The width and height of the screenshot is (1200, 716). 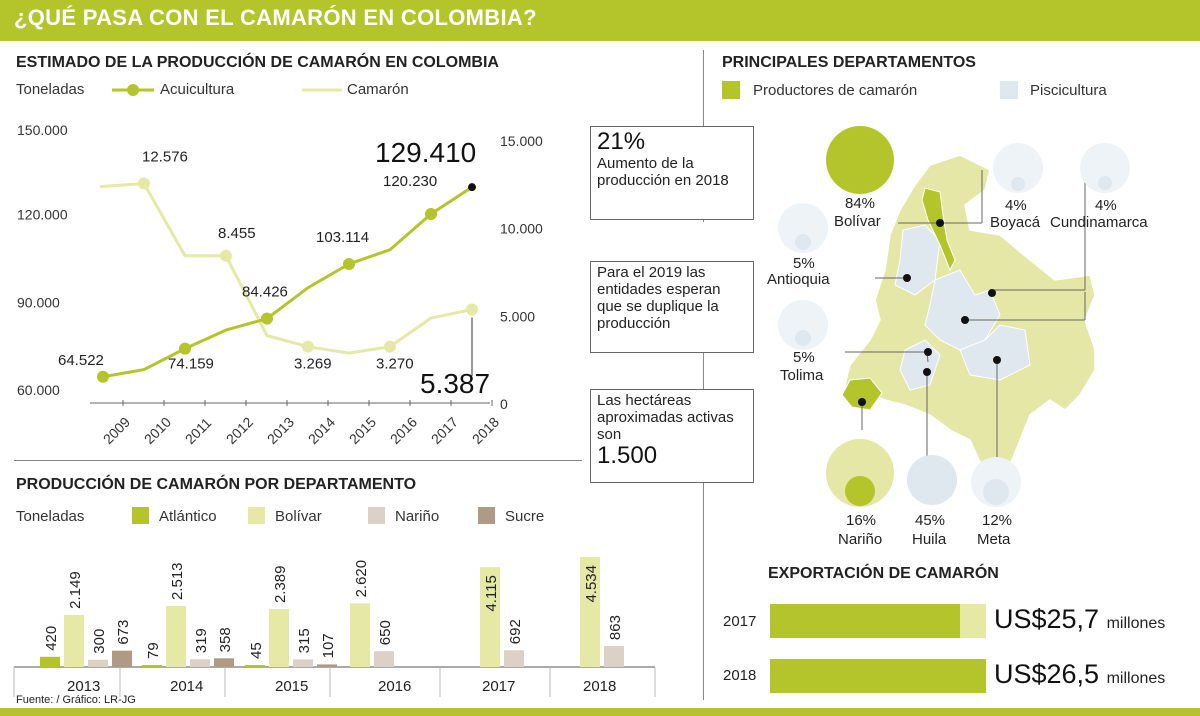 I want to click on marker-boyaca, so click(x=992, y=293).